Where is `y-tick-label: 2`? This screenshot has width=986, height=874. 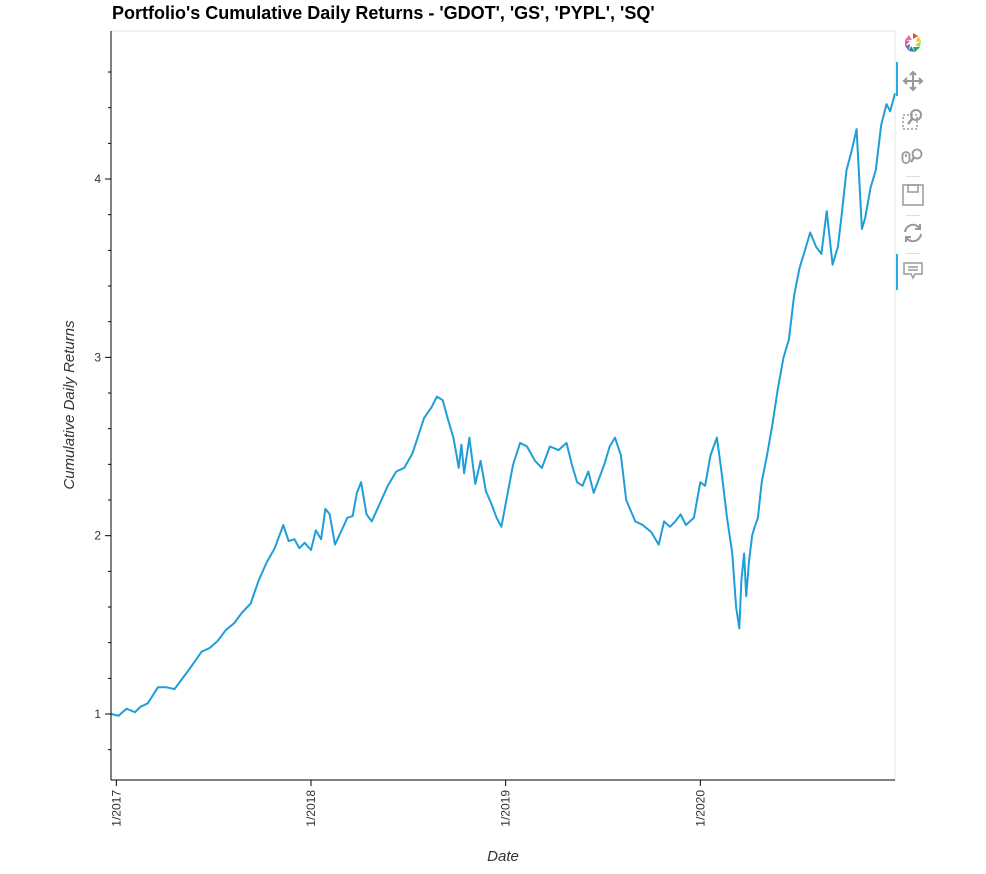 y-tick-label: 2 is located at coordinates (97, 536).